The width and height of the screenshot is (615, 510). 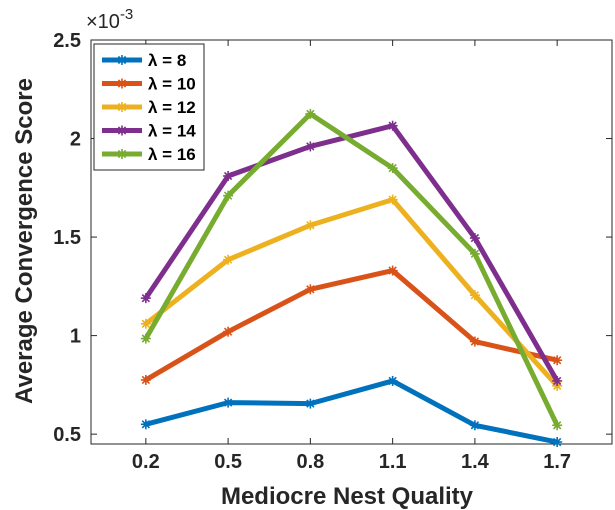 I want to click on legend-label: λ = 16, so click(x=172, y=154).